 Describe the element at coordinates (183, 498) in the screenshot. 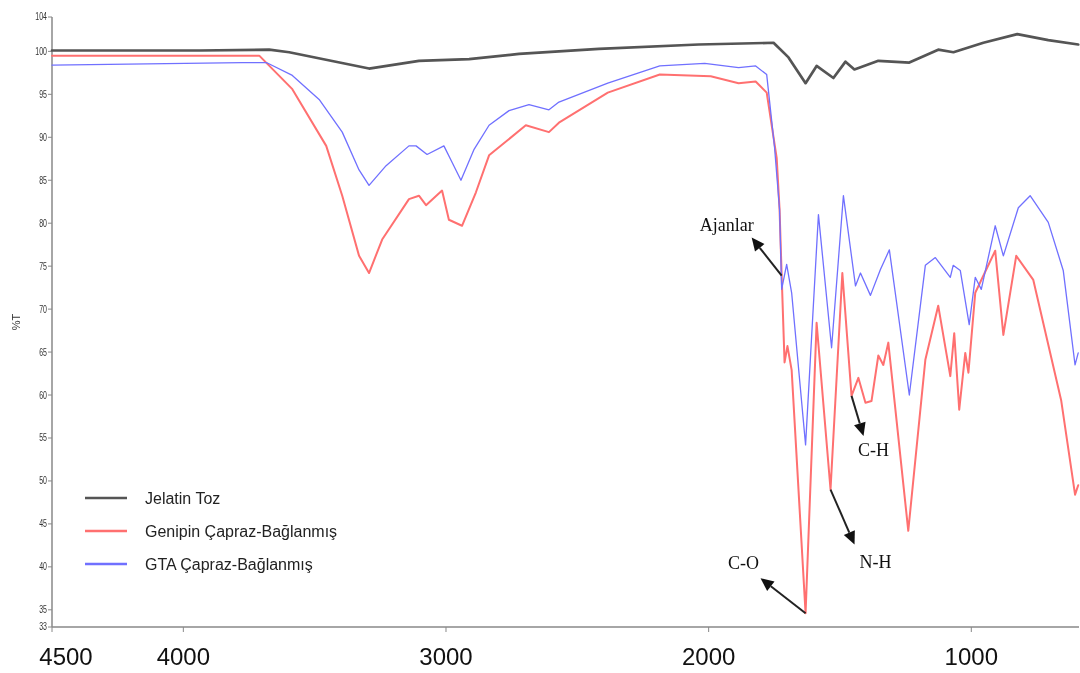

I see `legend-label: Jelatin Toz` at that location.